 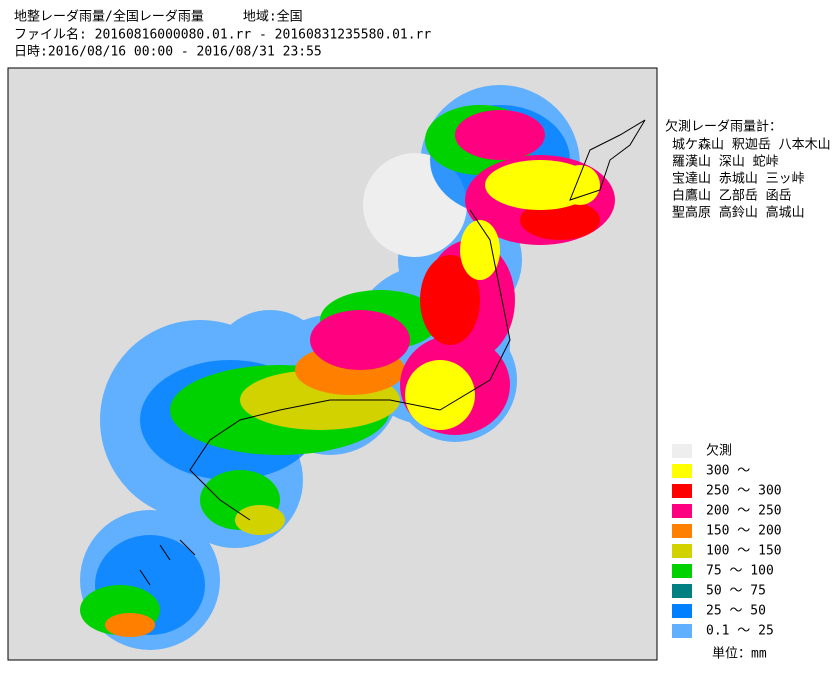 I want to click on legend-label: 50 ～ 75, so click(x=736, y=591).